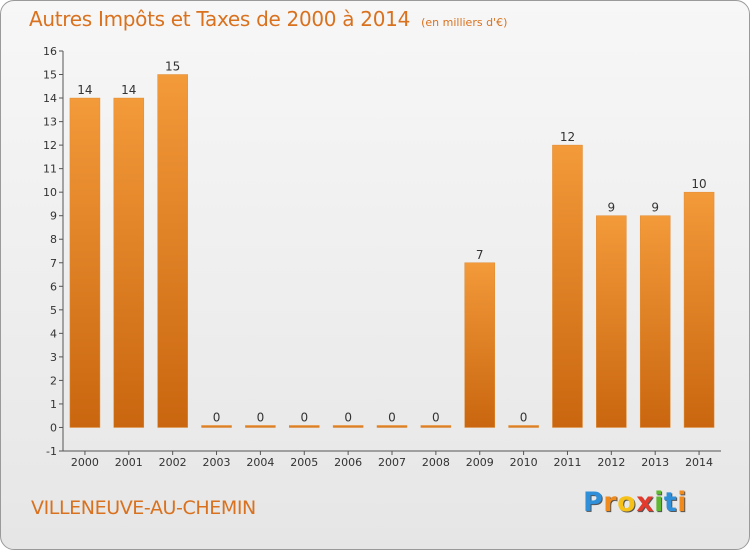 The height and width of the screenshot is (550, 750). What do you see at coordinates (129, 462) in the screenshot?
I see `x-tick-label: 2001` at bounding box center [129, 462].